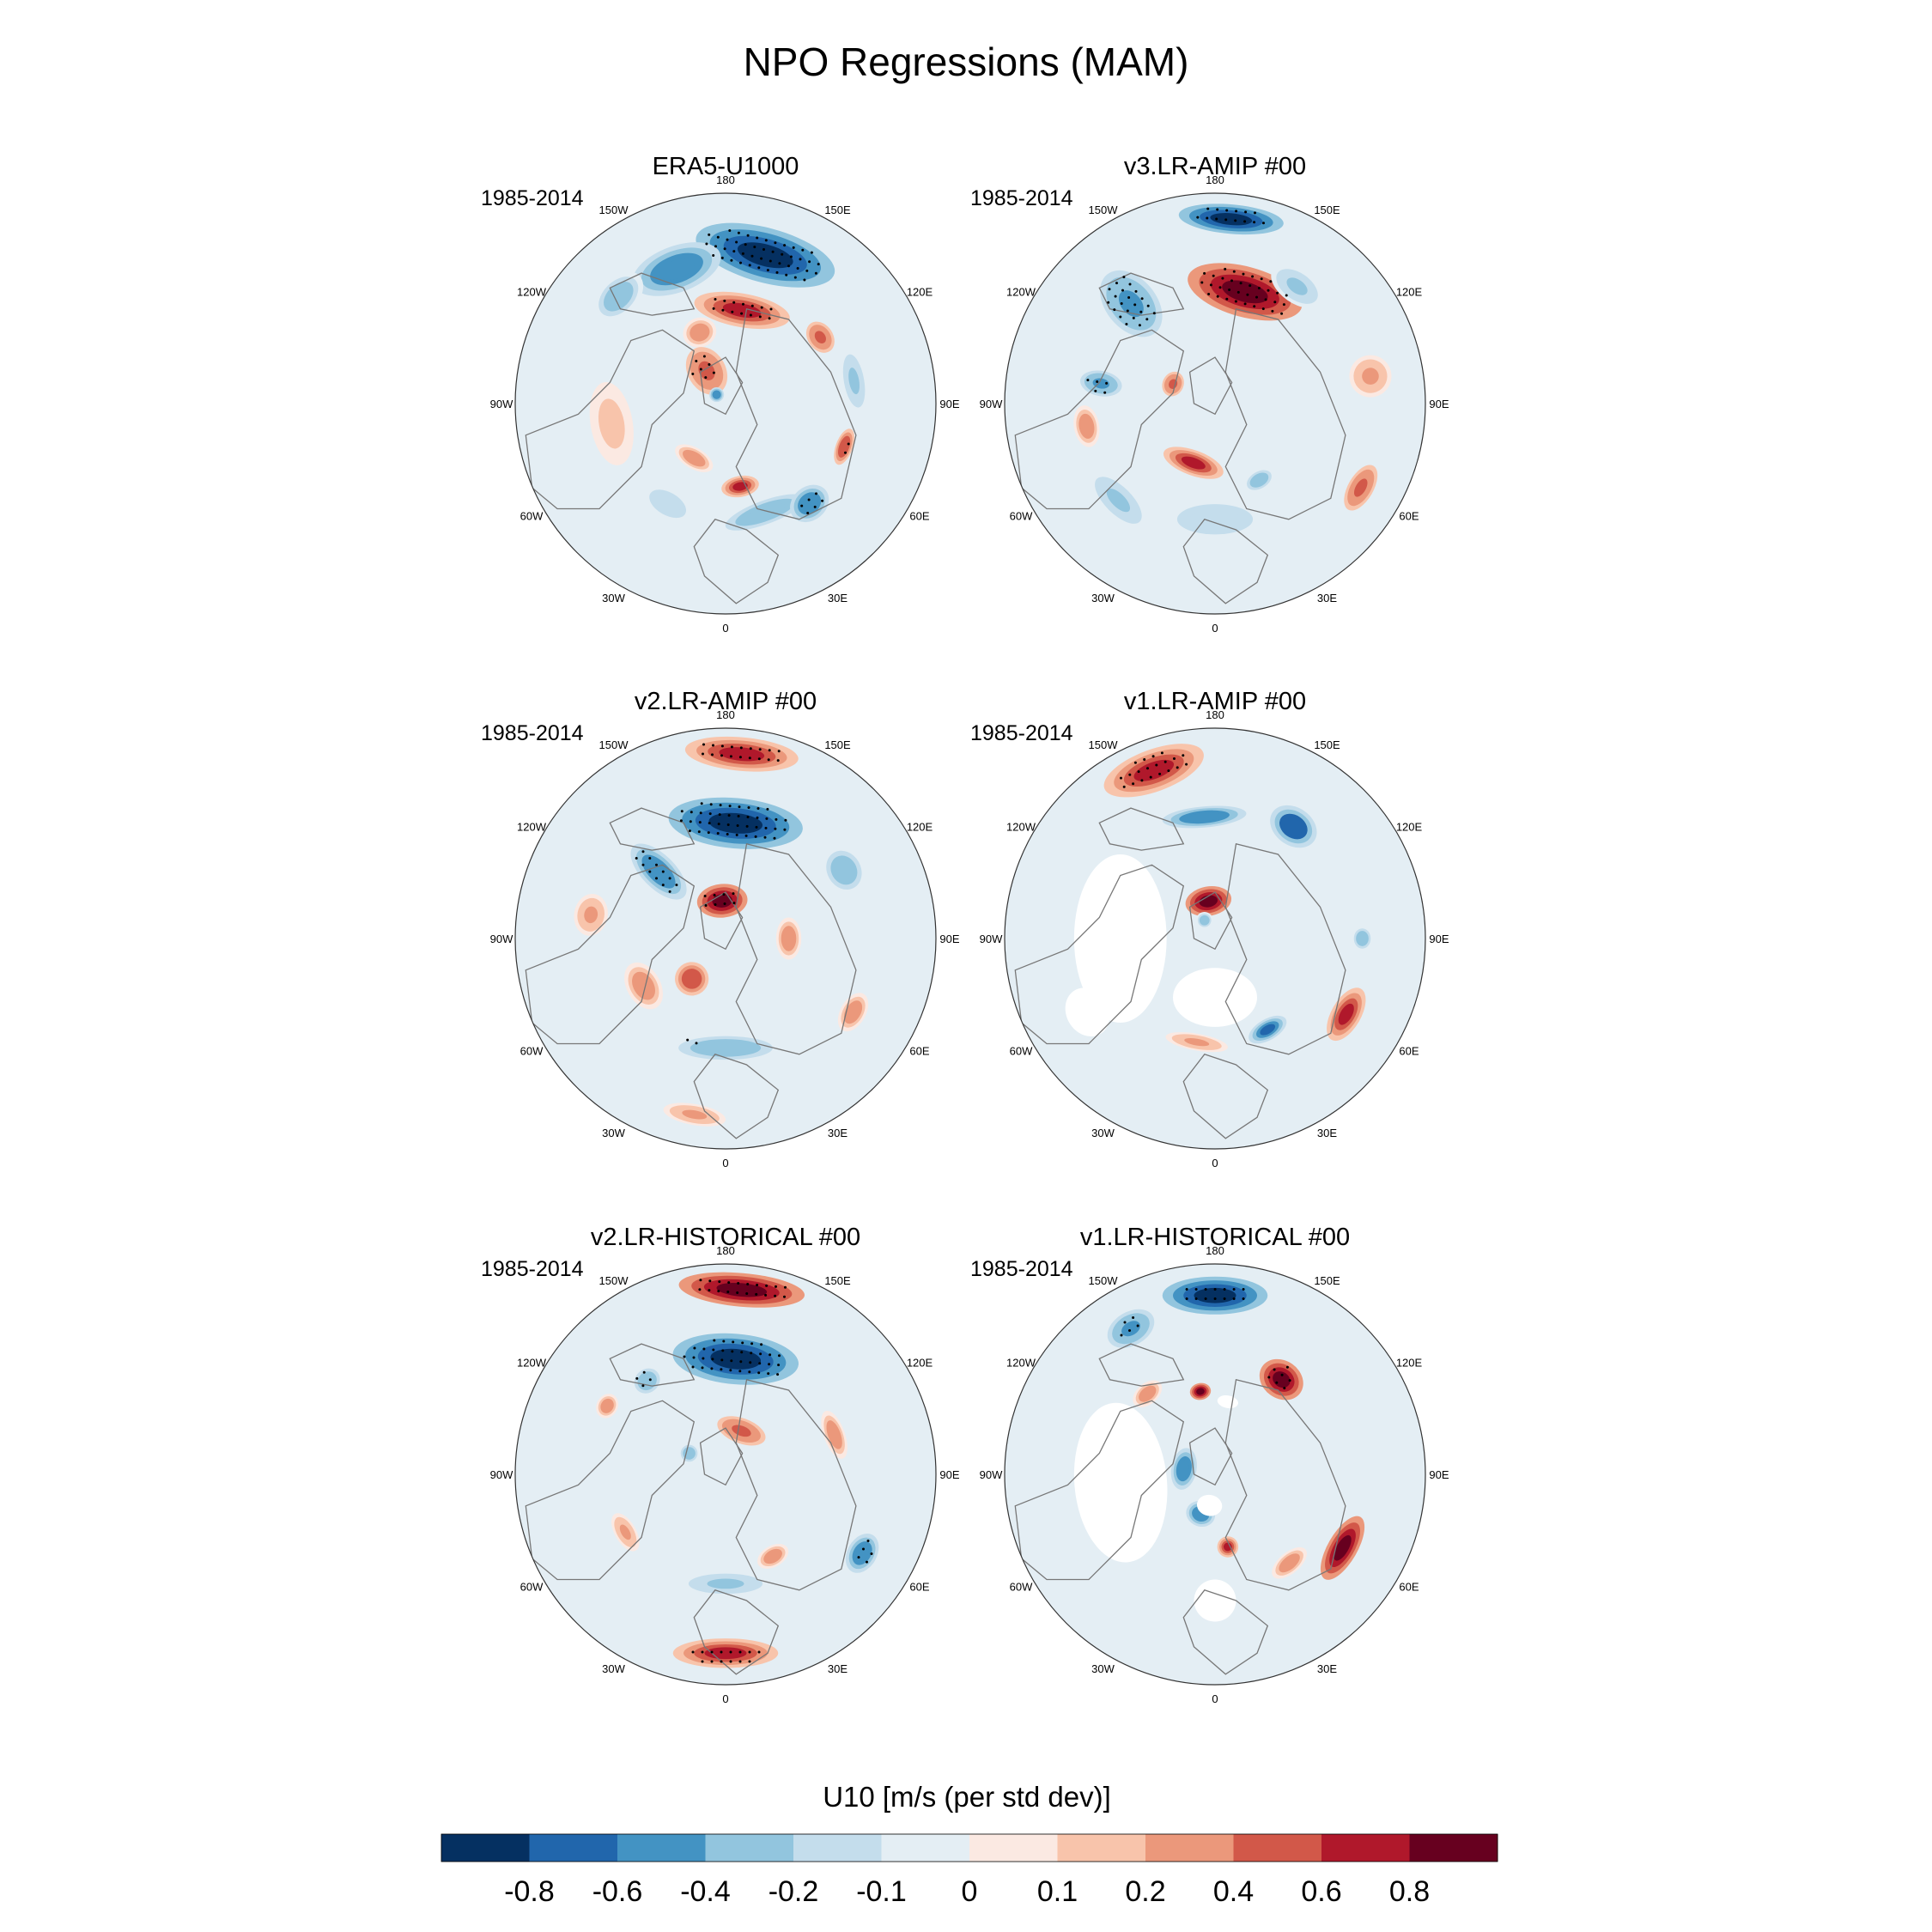 This screenshot has height=1932, width=1932. Describe the element at coordinates (1215, 1237) in the screenshot. I see `panel-title: v1.LR-HISTORICAL #00` at that location.